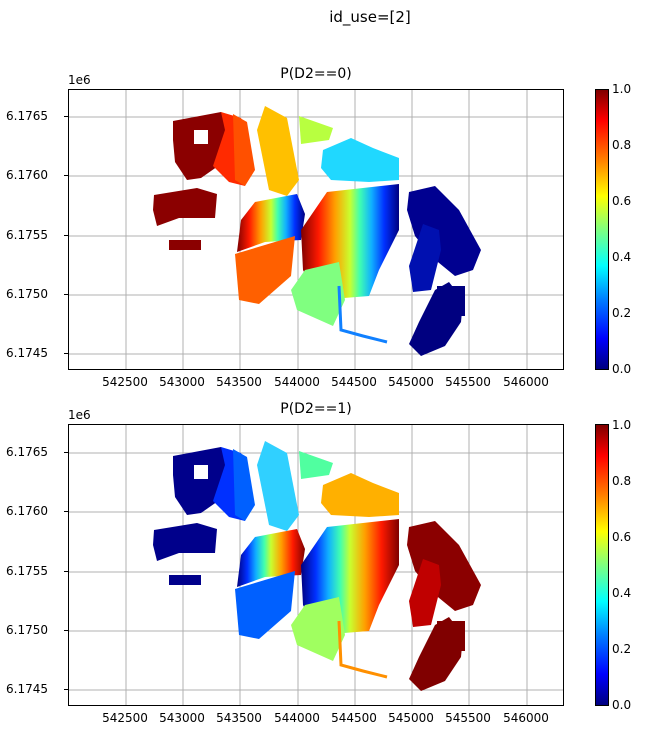 Image resolution: width=650 pixels, height=739 pixels. Describe the element at coordinates (602, 565) in the screenshot. I see `colorbar-bottom` at that location.